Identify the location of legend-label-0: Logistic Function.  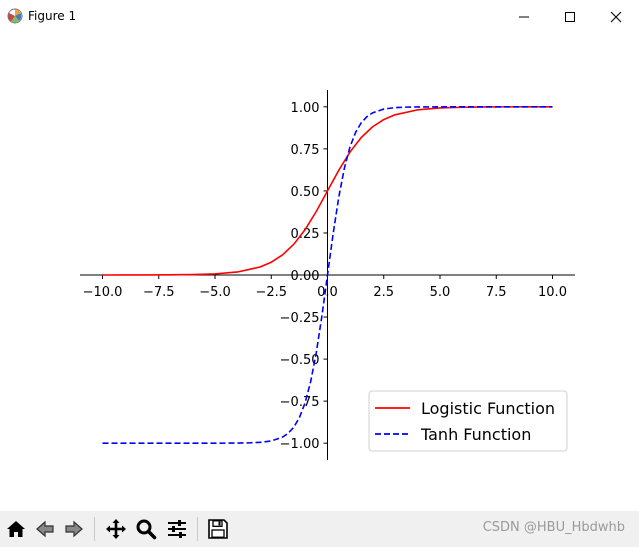
(488, 408).